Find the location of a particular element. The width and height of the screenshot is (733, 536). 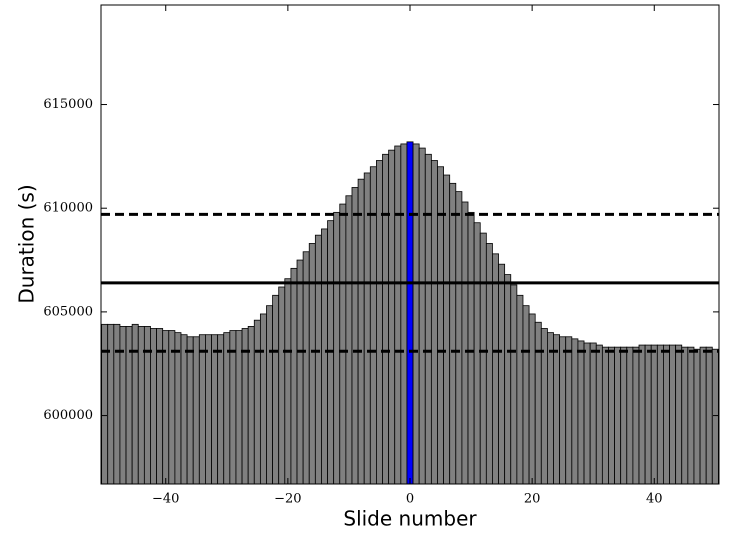

y-tick-label: 600000 is located at coordinates (68, 415).